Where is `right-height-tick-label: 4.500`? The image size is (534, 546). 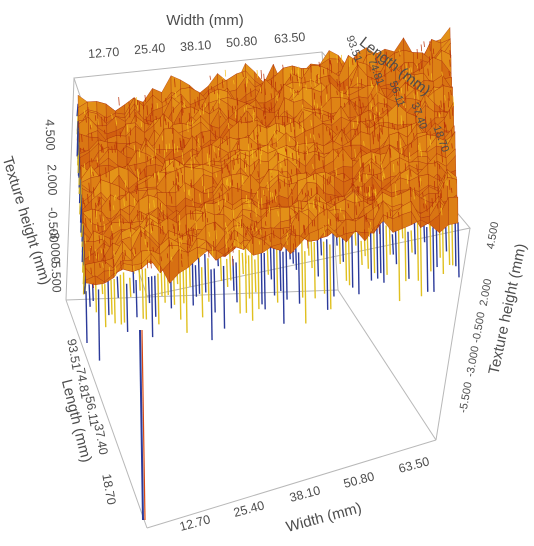 right-height-tick-label: 4.500 is located at coordinates (493, 235).